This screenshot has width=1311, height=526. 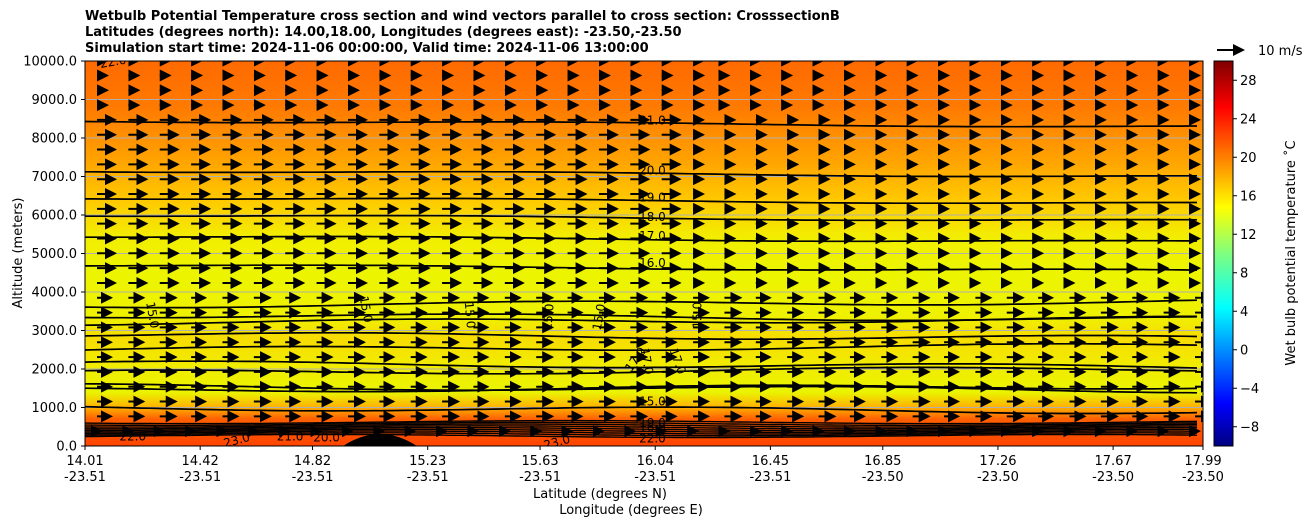 I want to click on x-tick-label-lat: 17.26, so click(x=997, y=461).